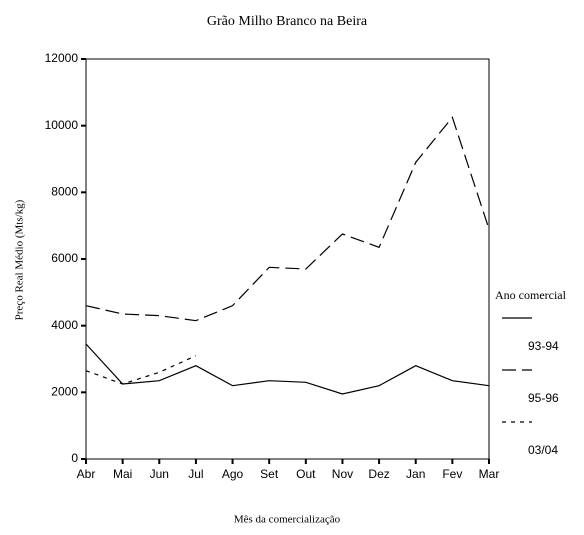 This screenshot has height=535, width=584. What do you see at coordinates (20, 259) in the screenshot?
I see `y-axis-label: Preço Real Médio (Mts/kg)` at bounding box center [20, 259].